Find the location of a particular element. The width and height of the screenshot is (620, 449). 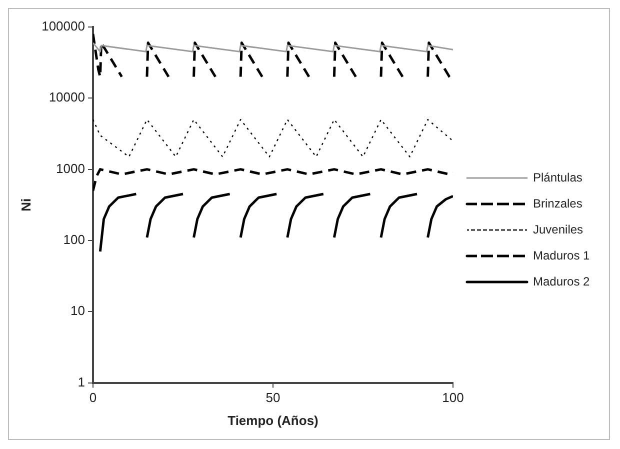

legend-label: Maduros 1 is located at coordinates (561, 255).